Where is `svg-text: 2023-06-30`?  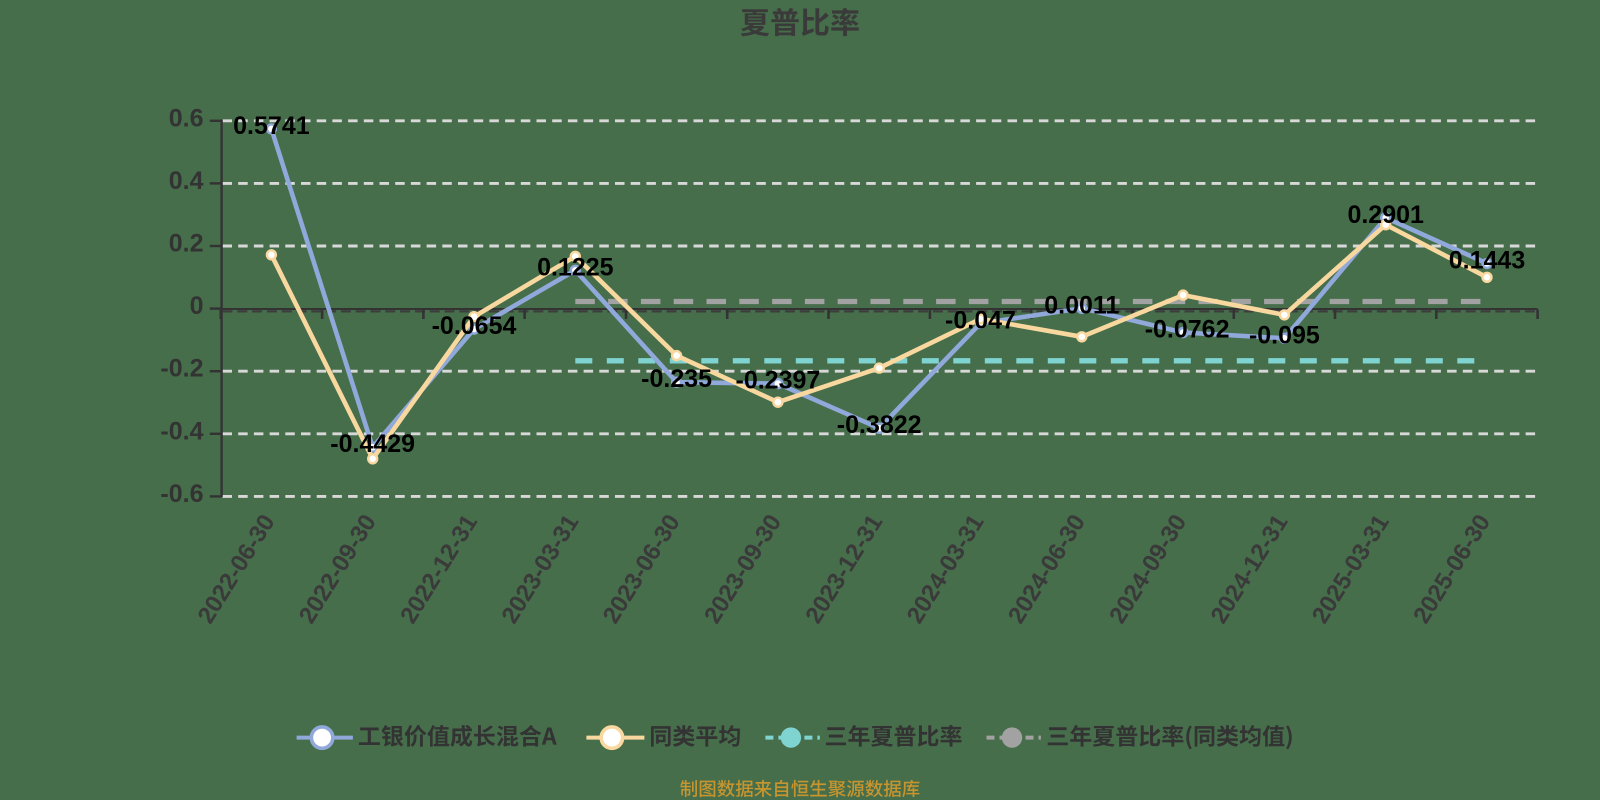
svg-text: 2023-06-30 is located at coordinates (642, 569).